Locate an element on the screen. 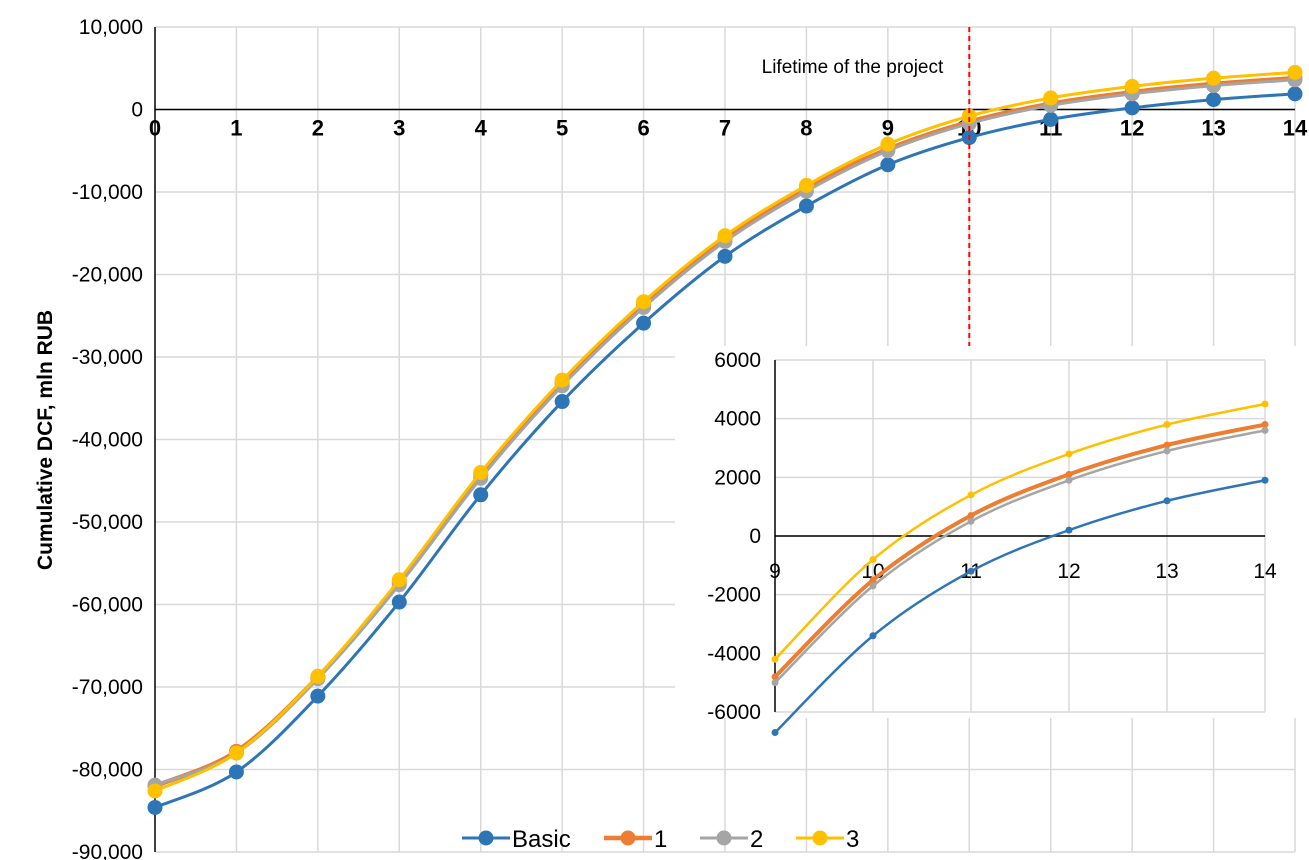 This screenshot has height=860, width=1309. x-tick-label: 3 is located at coordinates (399, 128).